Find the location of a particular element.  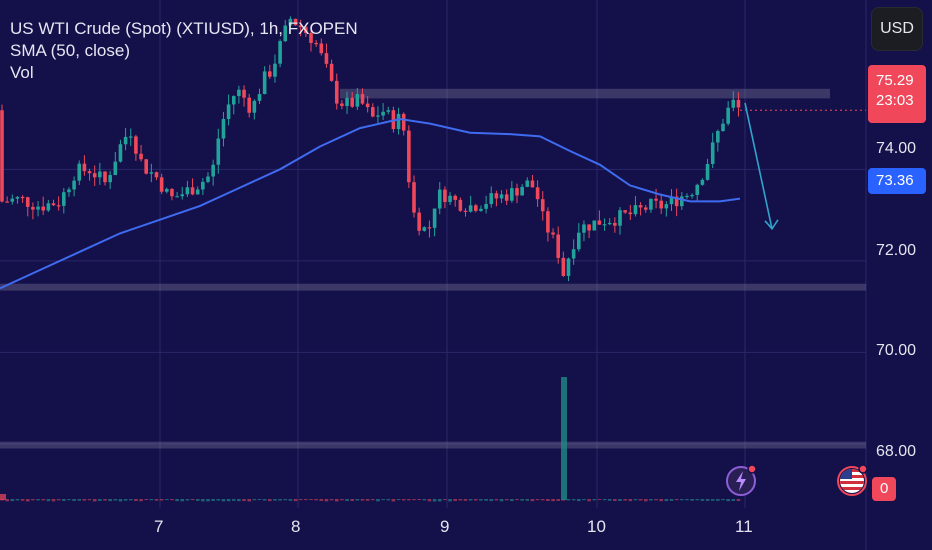

symbol-title: US WTI Crude (Spot) (XTIUSD), 1h, FXOPEN is located at coordinates (184, 28).